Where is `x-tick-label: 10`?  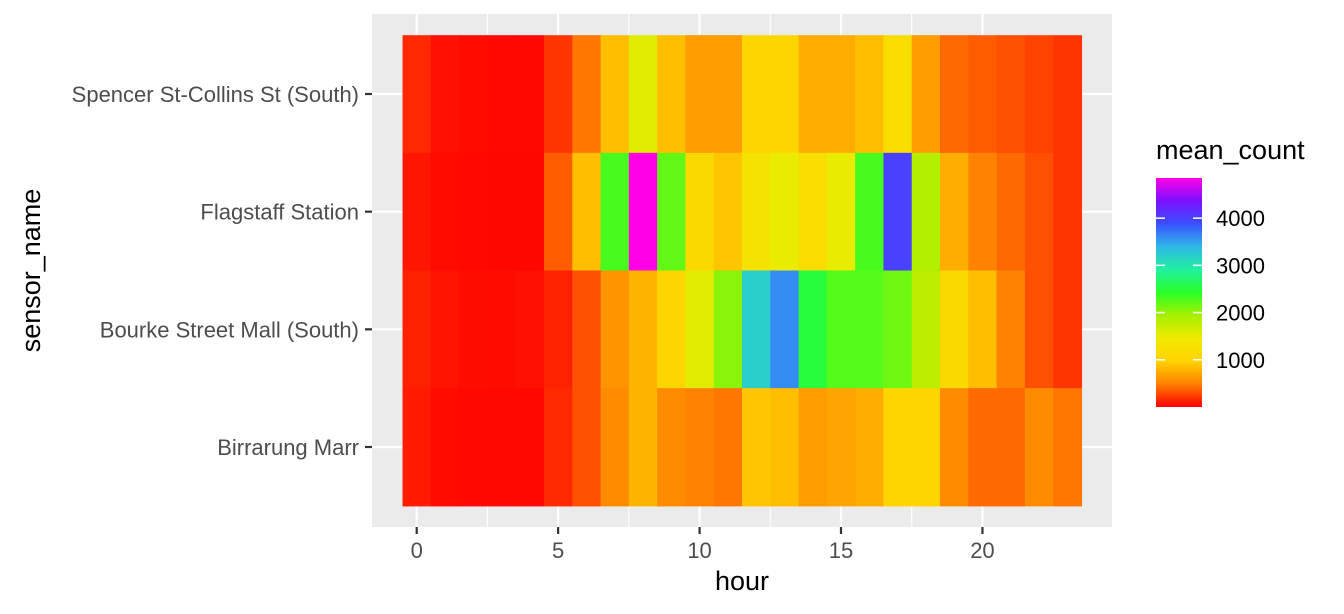
x-tick-label: 10 is located at coordinates (699, 550).